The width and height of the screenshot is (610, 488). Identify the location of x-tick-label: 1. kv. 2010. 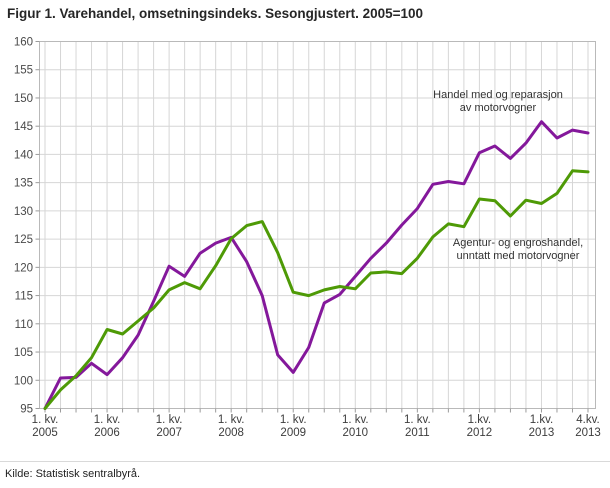
(355, 426).